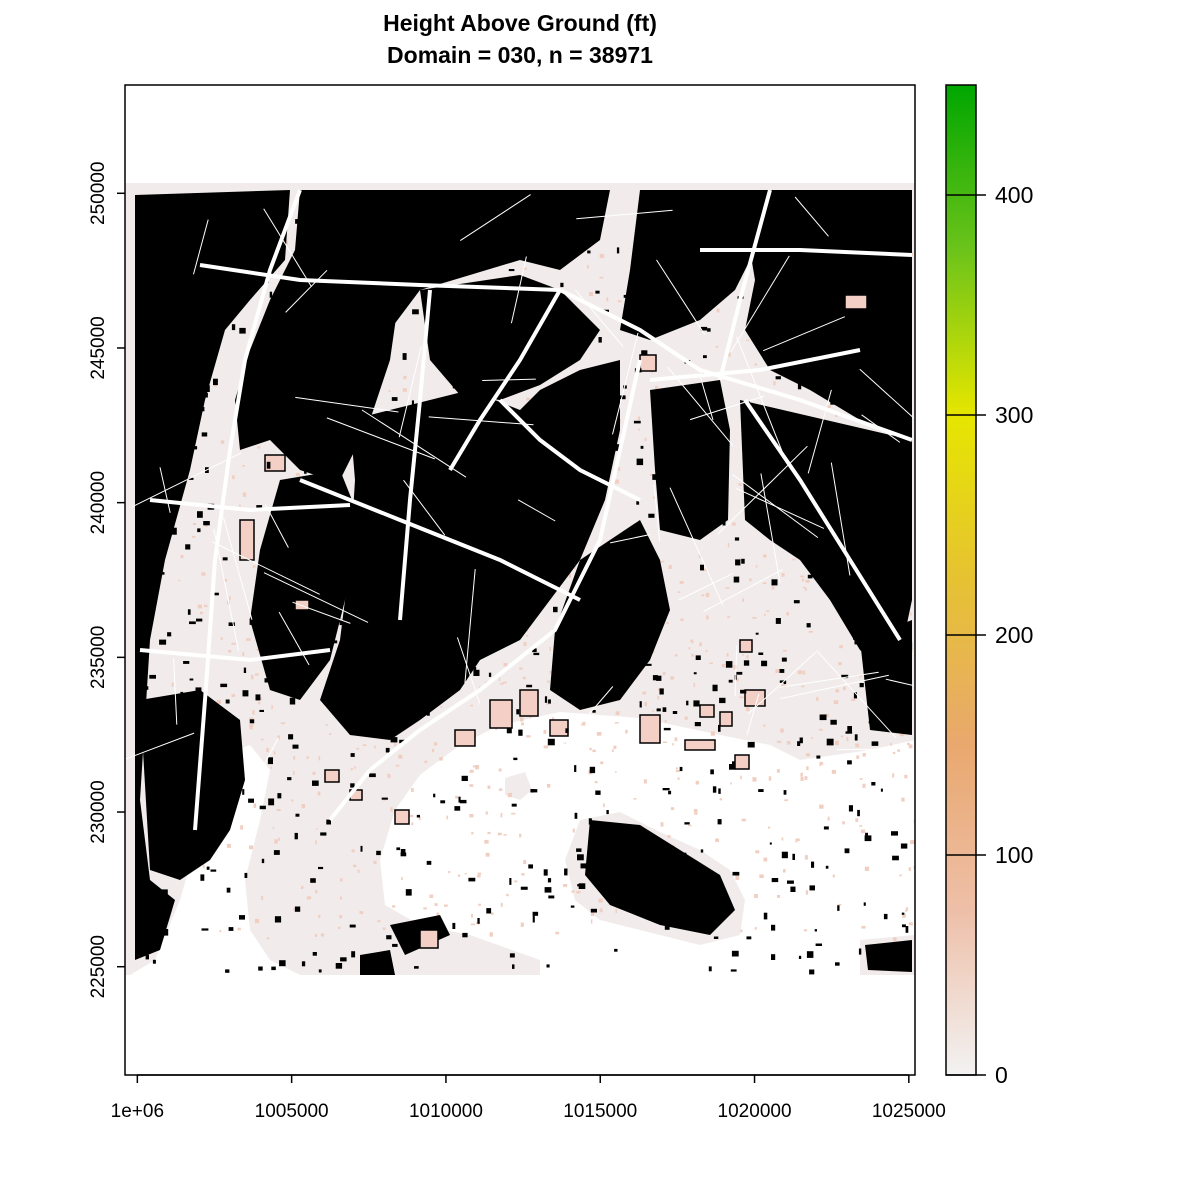 This screenshot has width=1200, height=1200. Describe the element at coordinates (292, 1111) in the screenshot. I see `x-tick-label: 1005000` at that location.